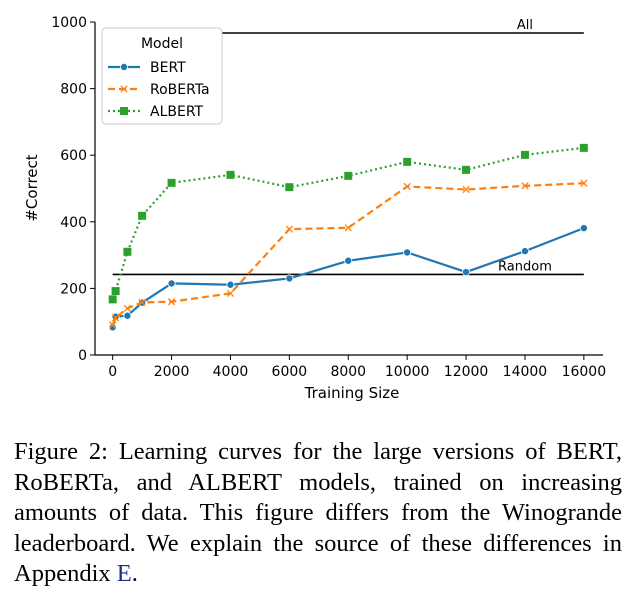 The width and height of the screenshot is (634, 610). I want to click on legend-box, so click(162, 76).